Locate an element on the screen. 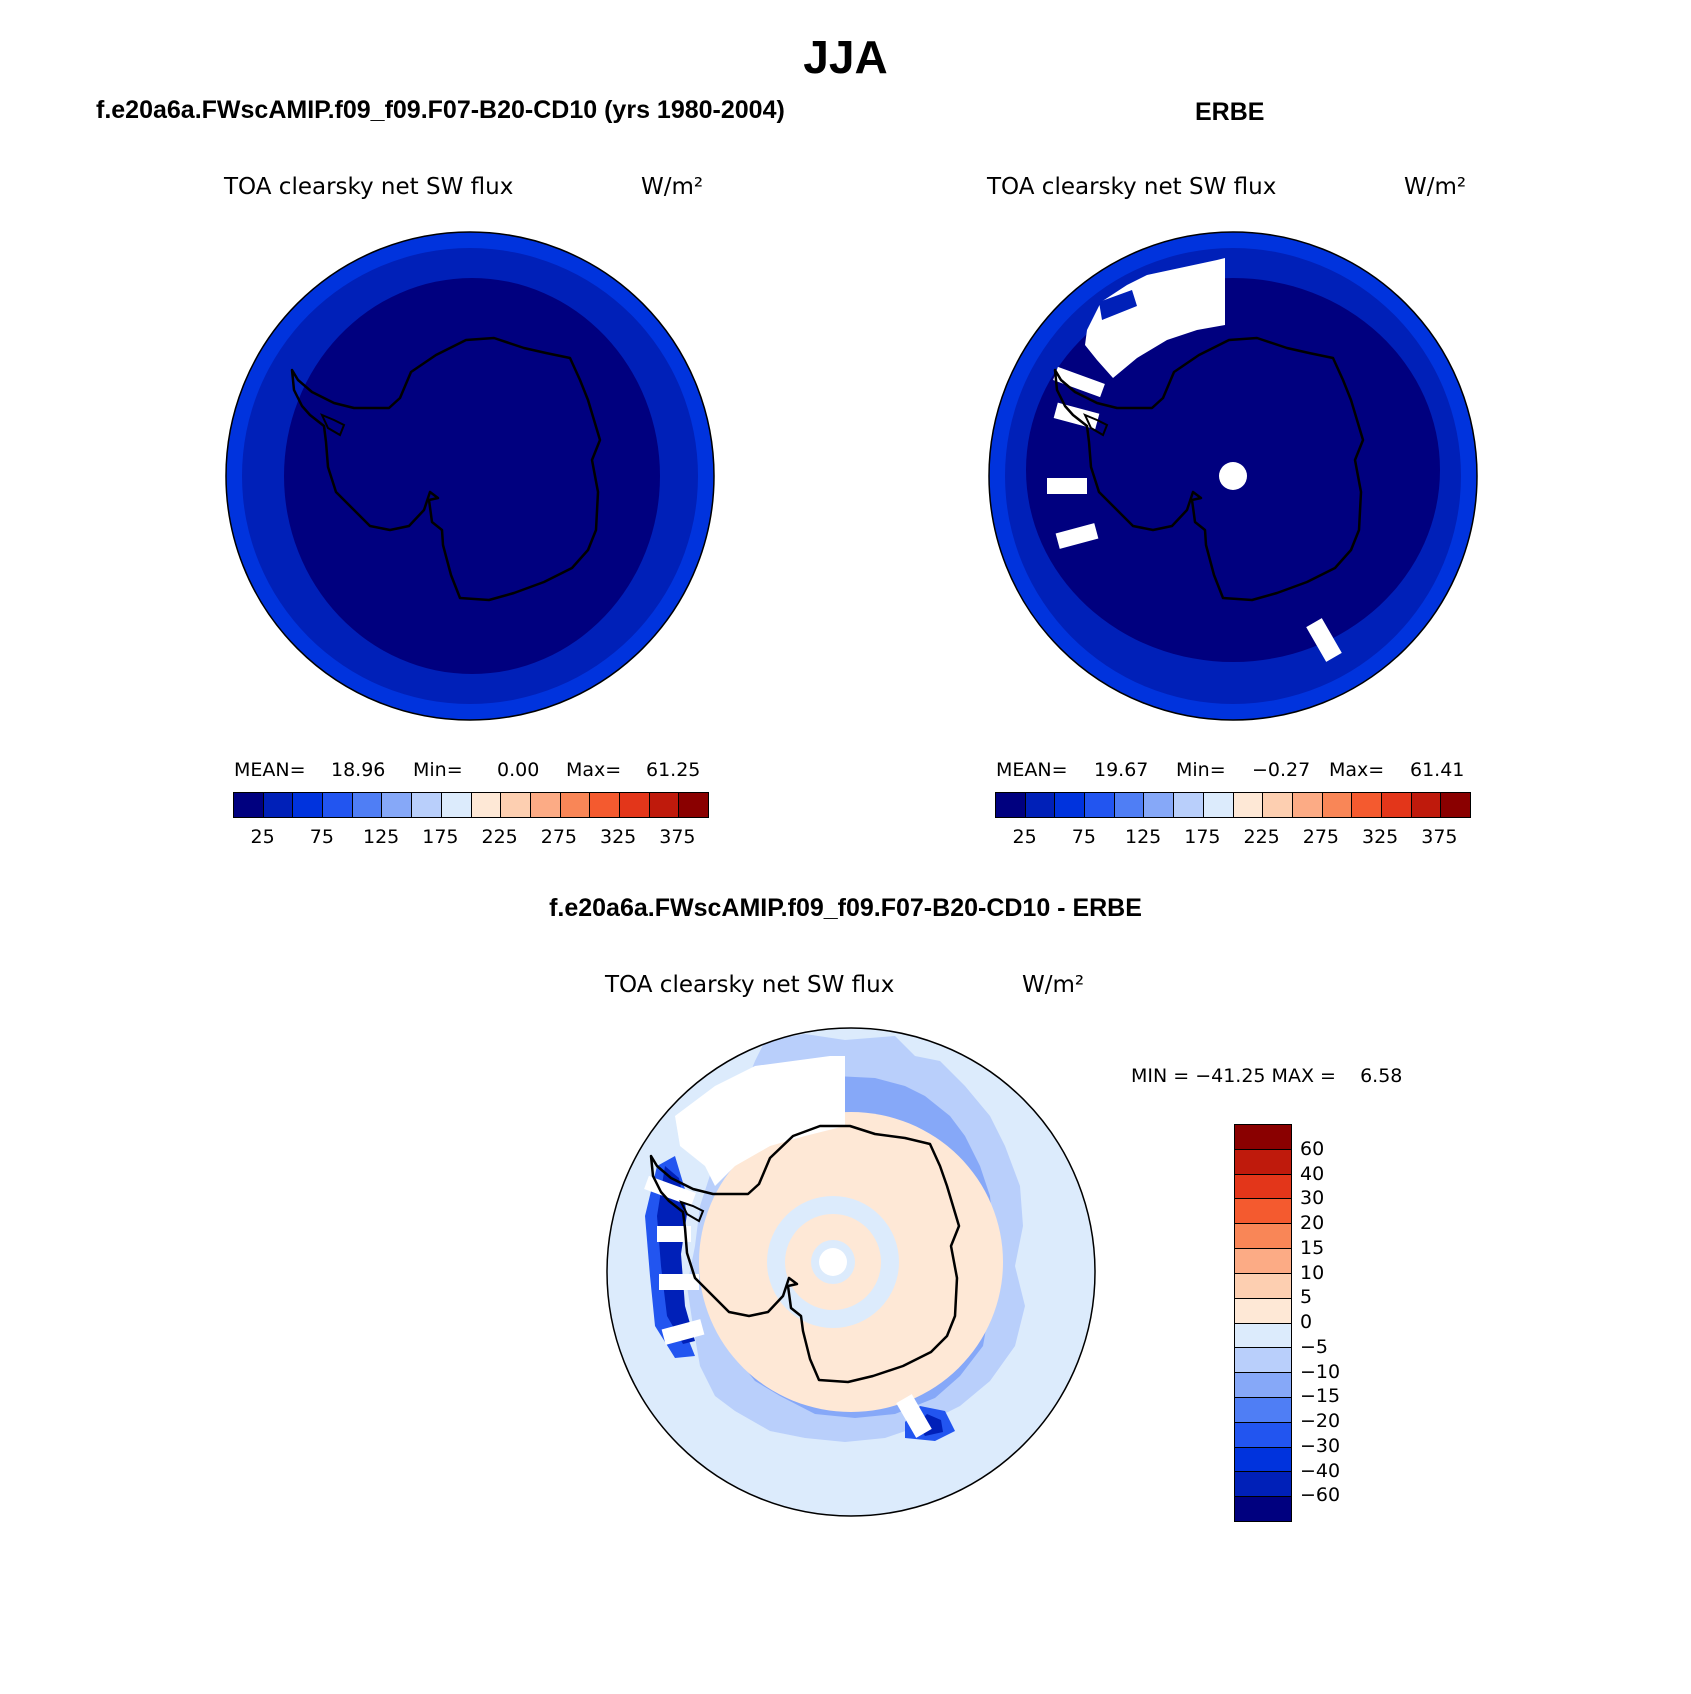 This screenshot has height=1694, width=1691. obs-colorbar-tick-label: 225 is located at coordinates (1261, 837).